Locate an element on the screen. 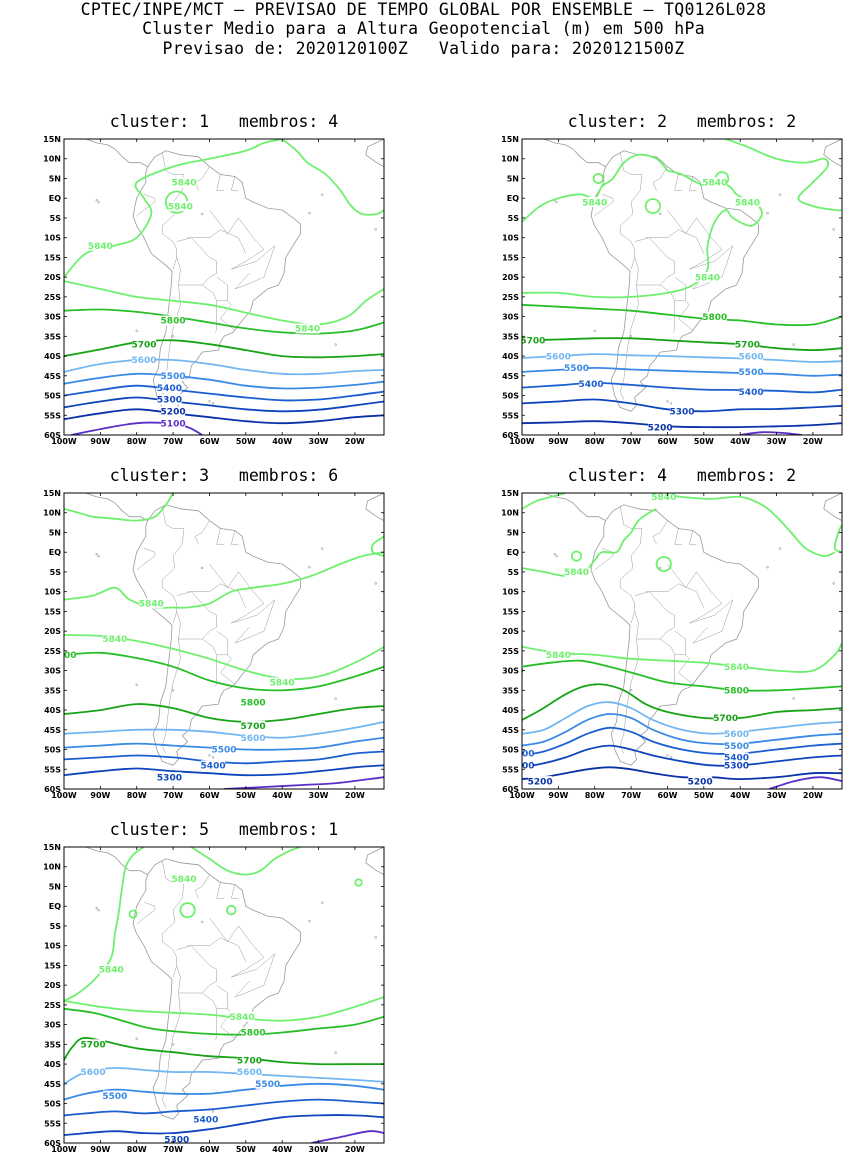 This screenshot has height=1157, width=847. lat-label: 5S is located at coordinates (514, 218).